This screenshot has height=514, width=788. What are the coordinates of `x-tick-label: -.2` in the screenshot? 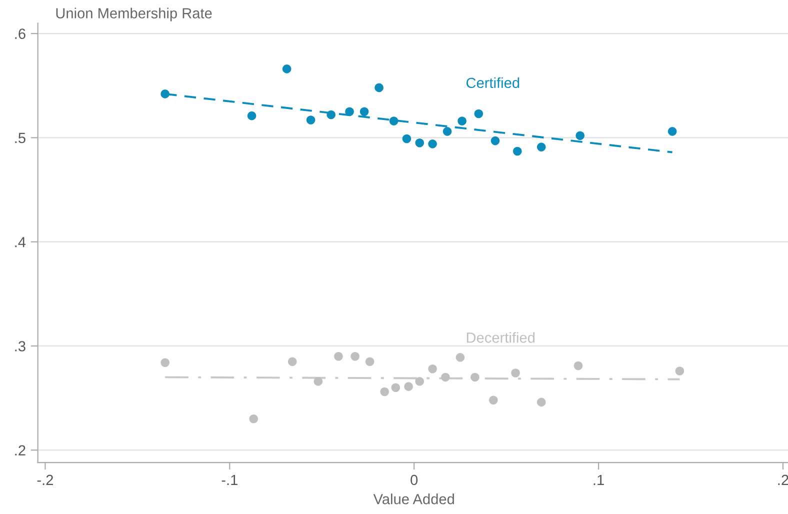 It's located at (45, 479).